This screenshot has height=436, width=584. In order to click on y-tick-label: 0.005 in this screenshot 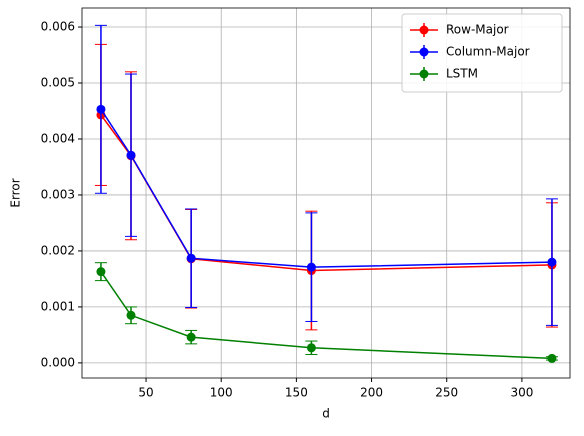, I will do `click(58, 83)`.